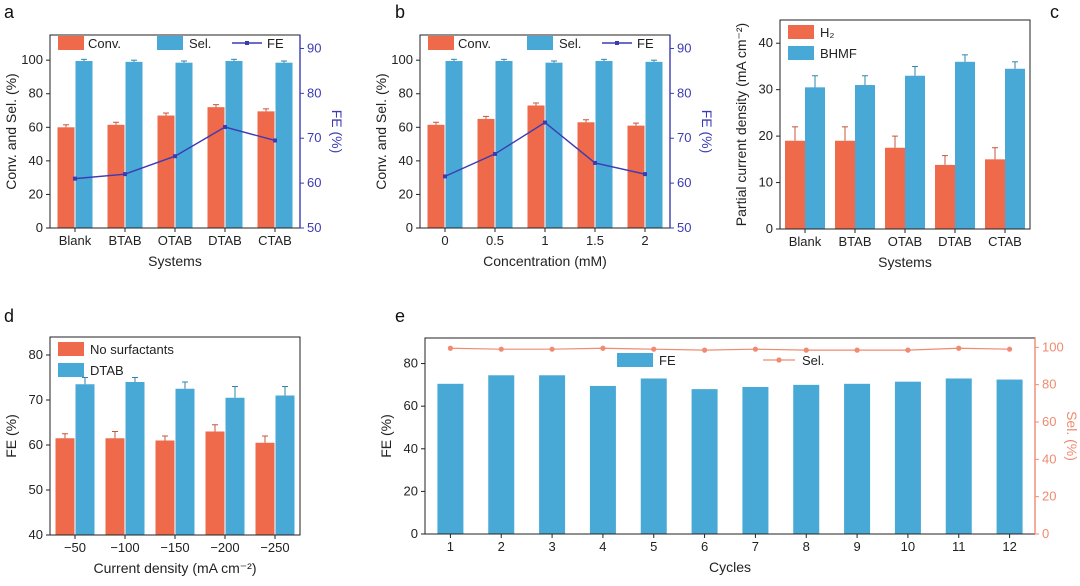 This screenshot has width=1080, height=586. Describe the element at coordinates (337, 132) in the screenshot. I see `panel-a-y2label: FE (%)` at that location.